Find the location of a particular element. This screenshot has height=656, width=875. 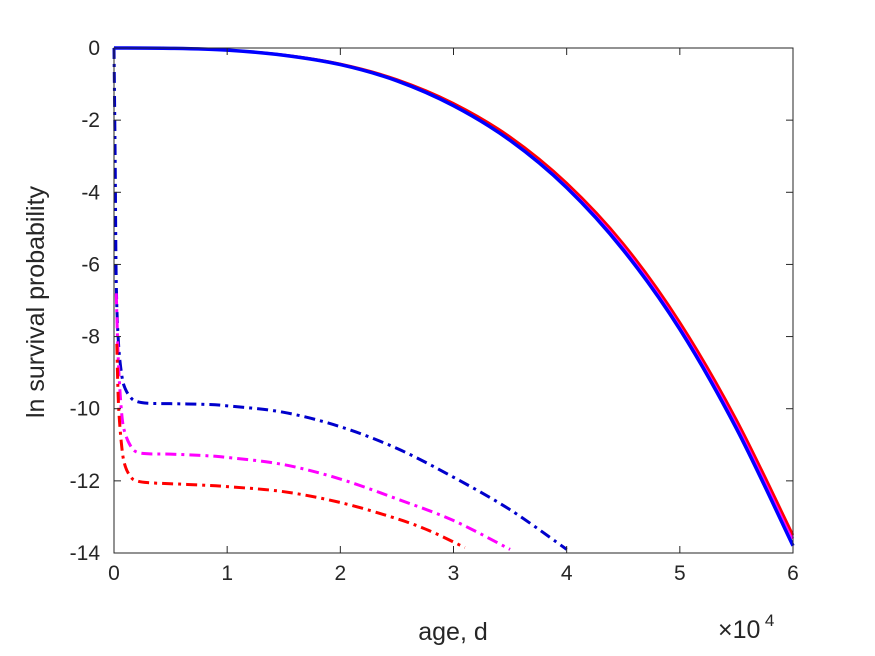

x-axis-exponent-power: 4 is located at coordinates (769, 620).